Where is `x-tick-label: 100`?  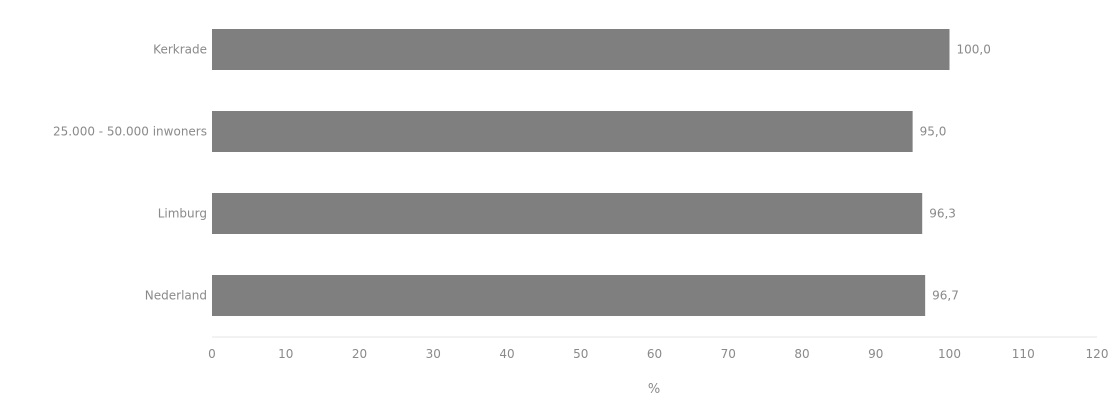 x-tick-label: 100 is located at coordinates (949, 354).